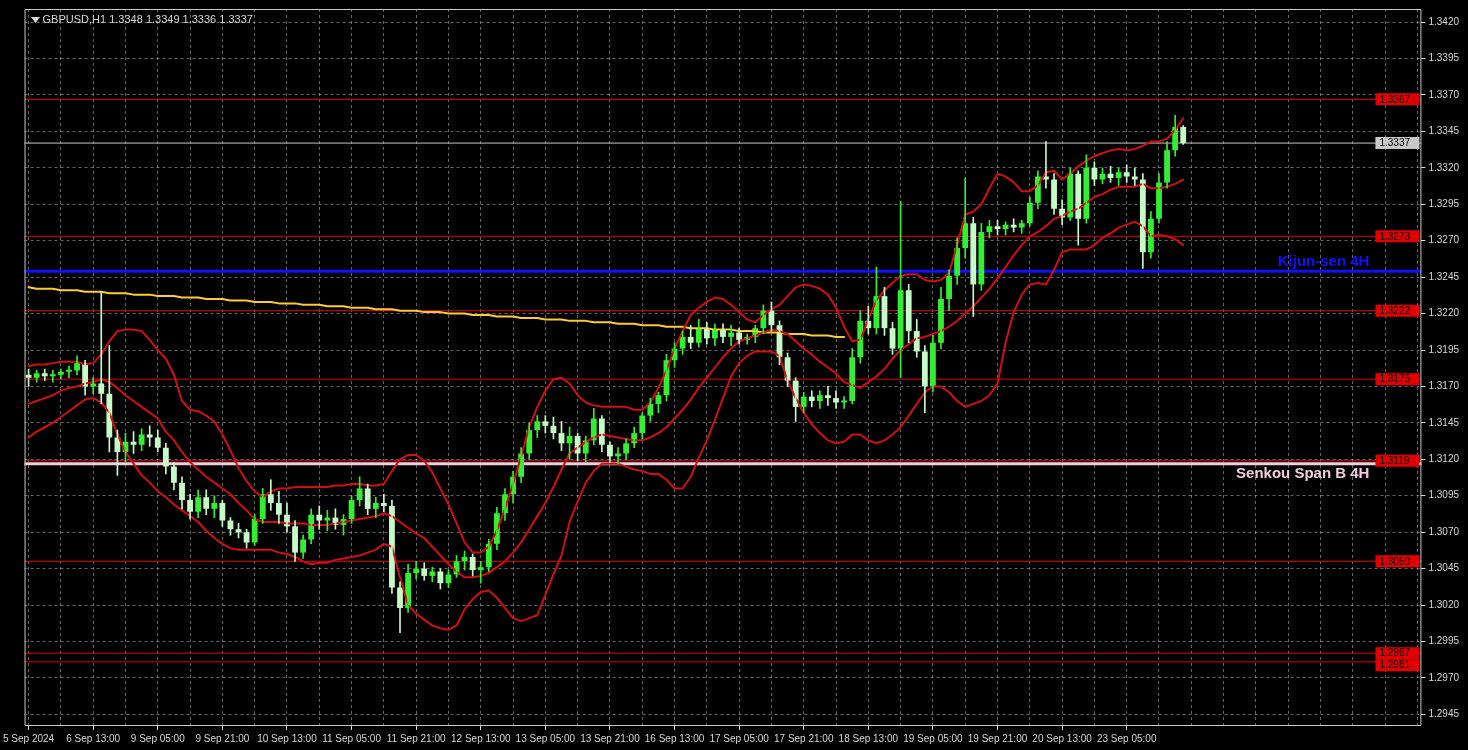 The width and height of the screenshot is (1468, 750). What do you see at coordinates (1395, 143) in the screenshot?
I see `ref-line-label: 1.3337` at bounding box center [1395, 143].